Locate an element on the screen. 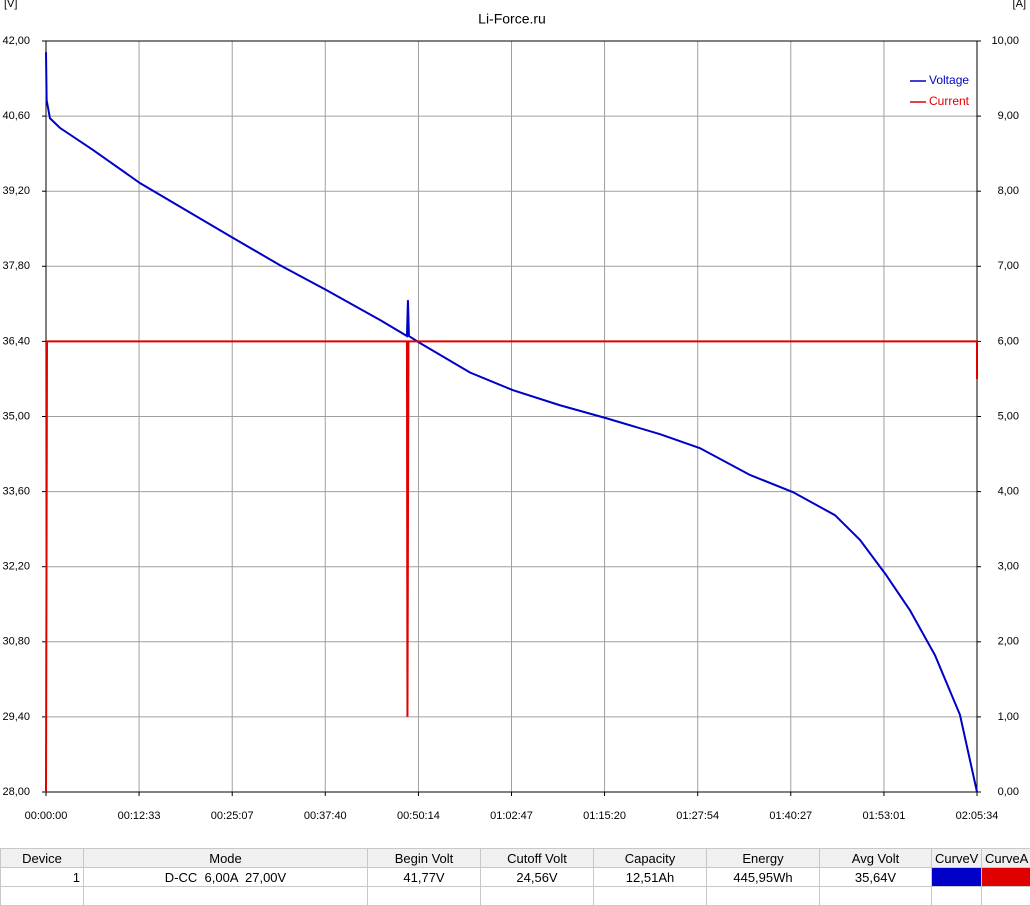 This screenshot has width=1030, height=906. column-header: Avg Volt is located at coordinates (876, 858).